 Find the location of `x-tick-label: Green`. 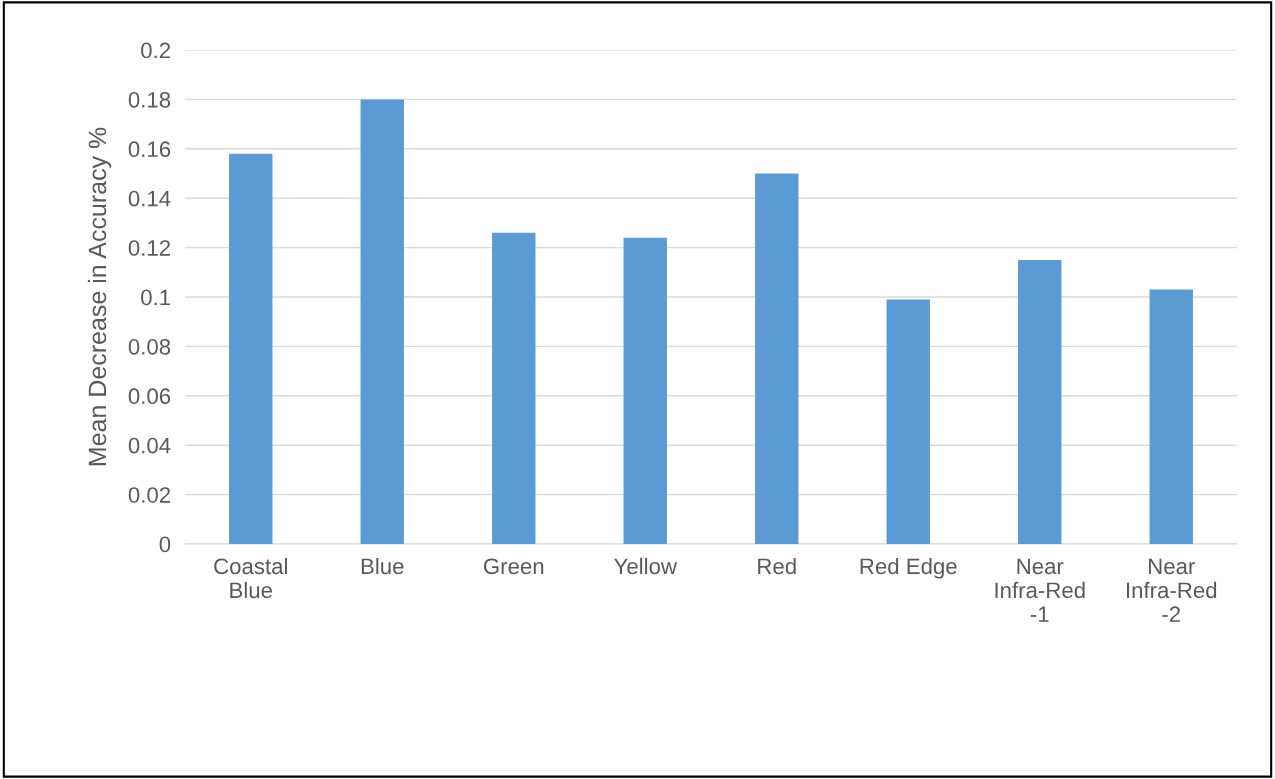

x-tick-label: Green is located at coordinates (513, 566).